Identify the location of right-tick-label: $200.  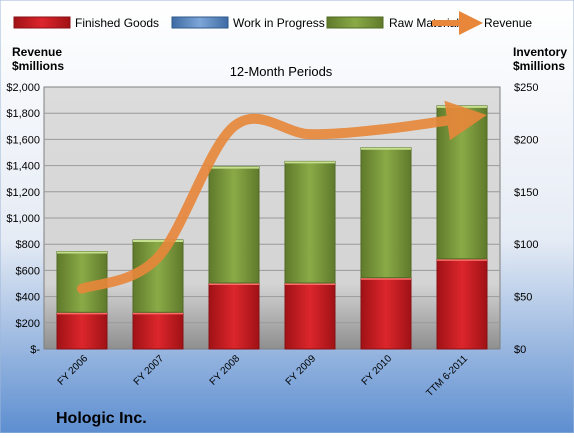
(526, 140).